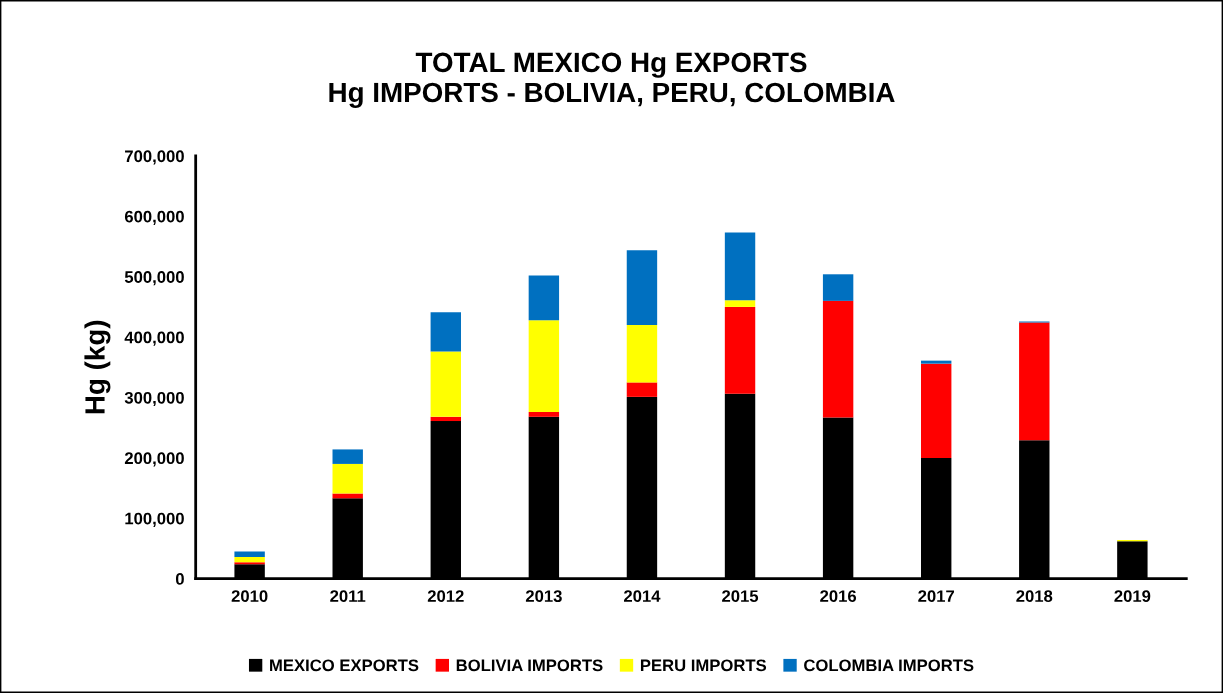  Describe the element at coordinates (154, 459) in the screenshot. I see `y-tick-label: 200,000` at that location.